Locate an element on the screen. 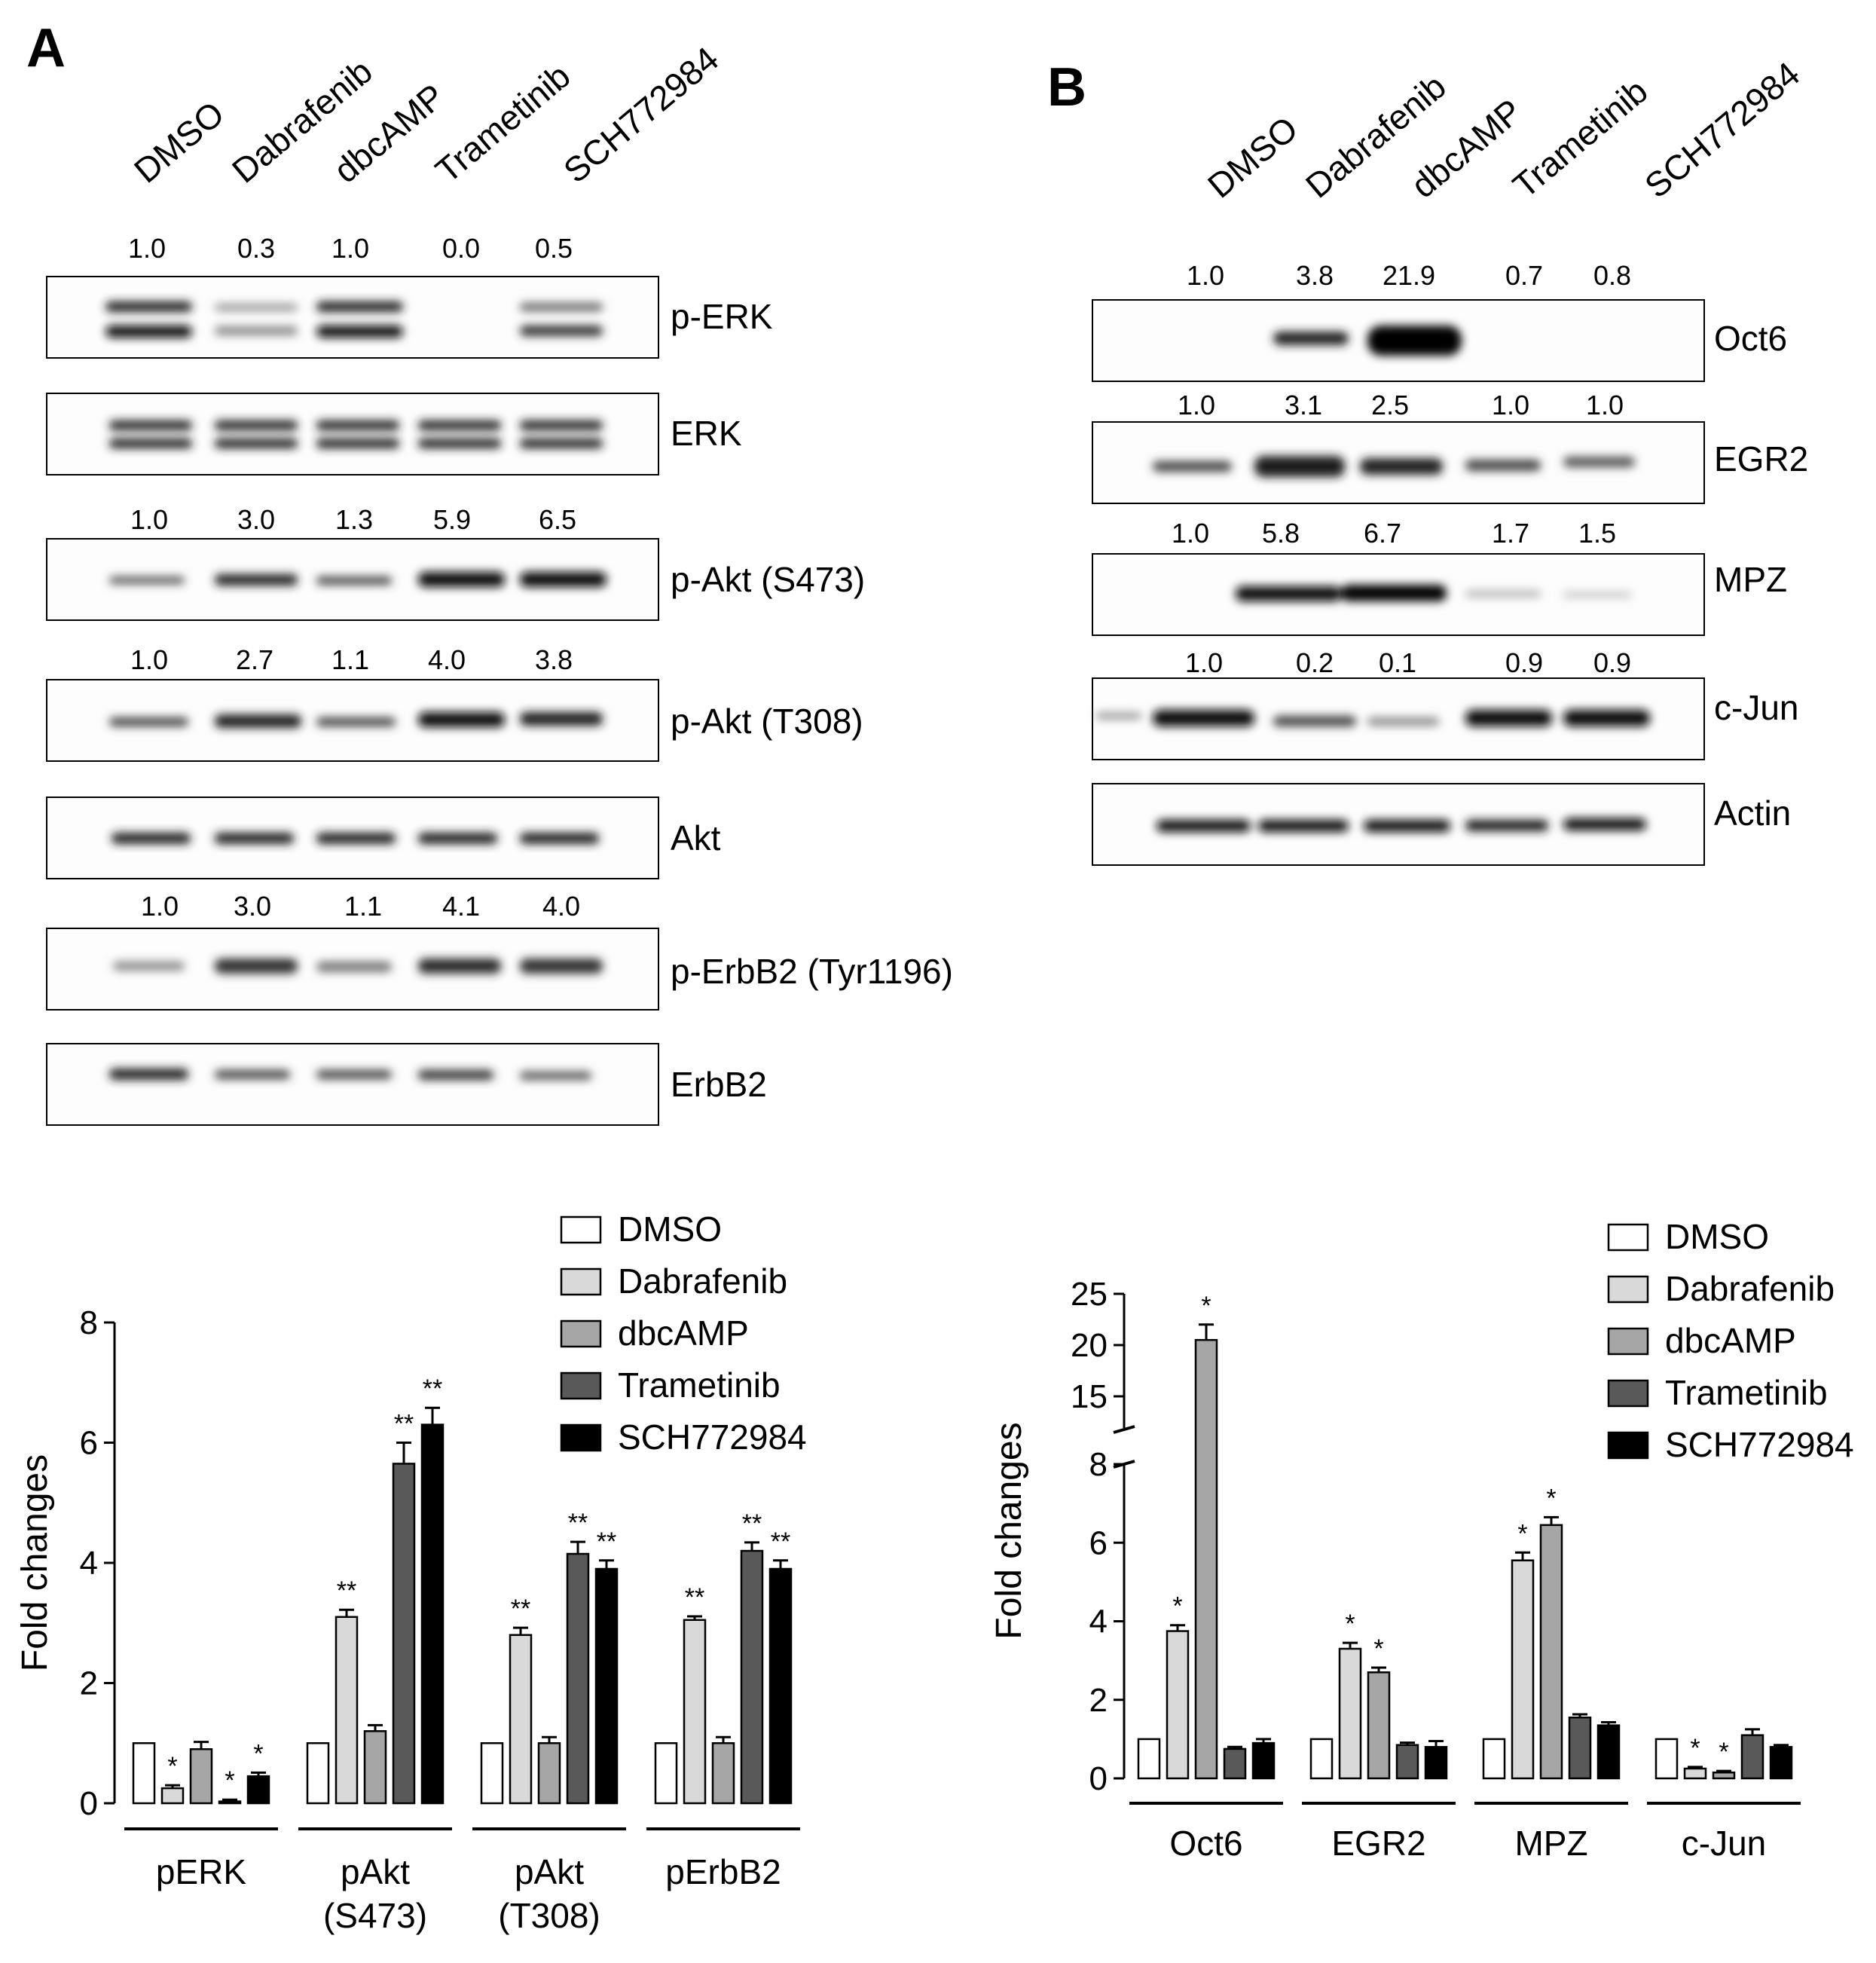 The width and height of the screenshot is (1876, 1963). category-label: (T308) is located at coordinates (549, 1915).